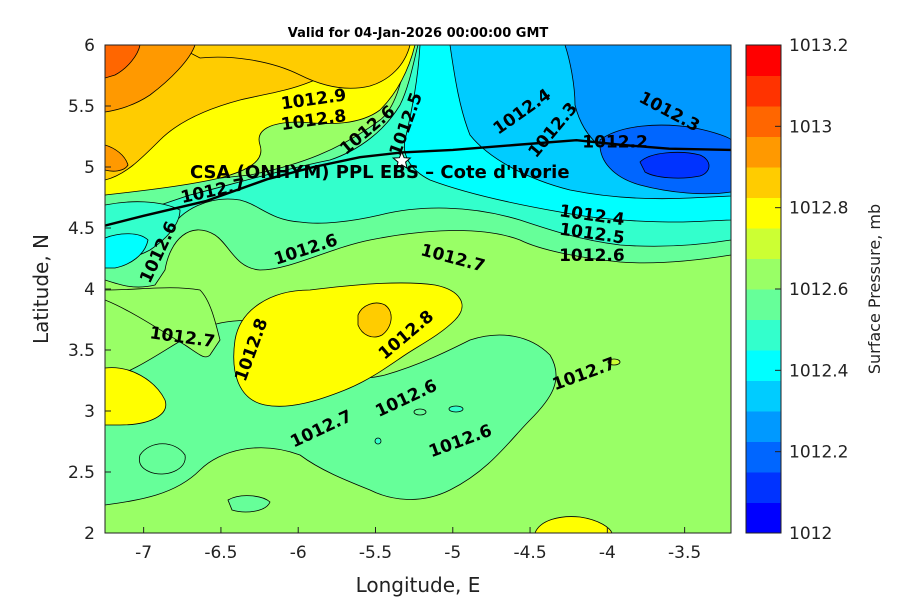 The image size is (900, 600). I want to click on y-tick-label: 3, so click(89, 412).